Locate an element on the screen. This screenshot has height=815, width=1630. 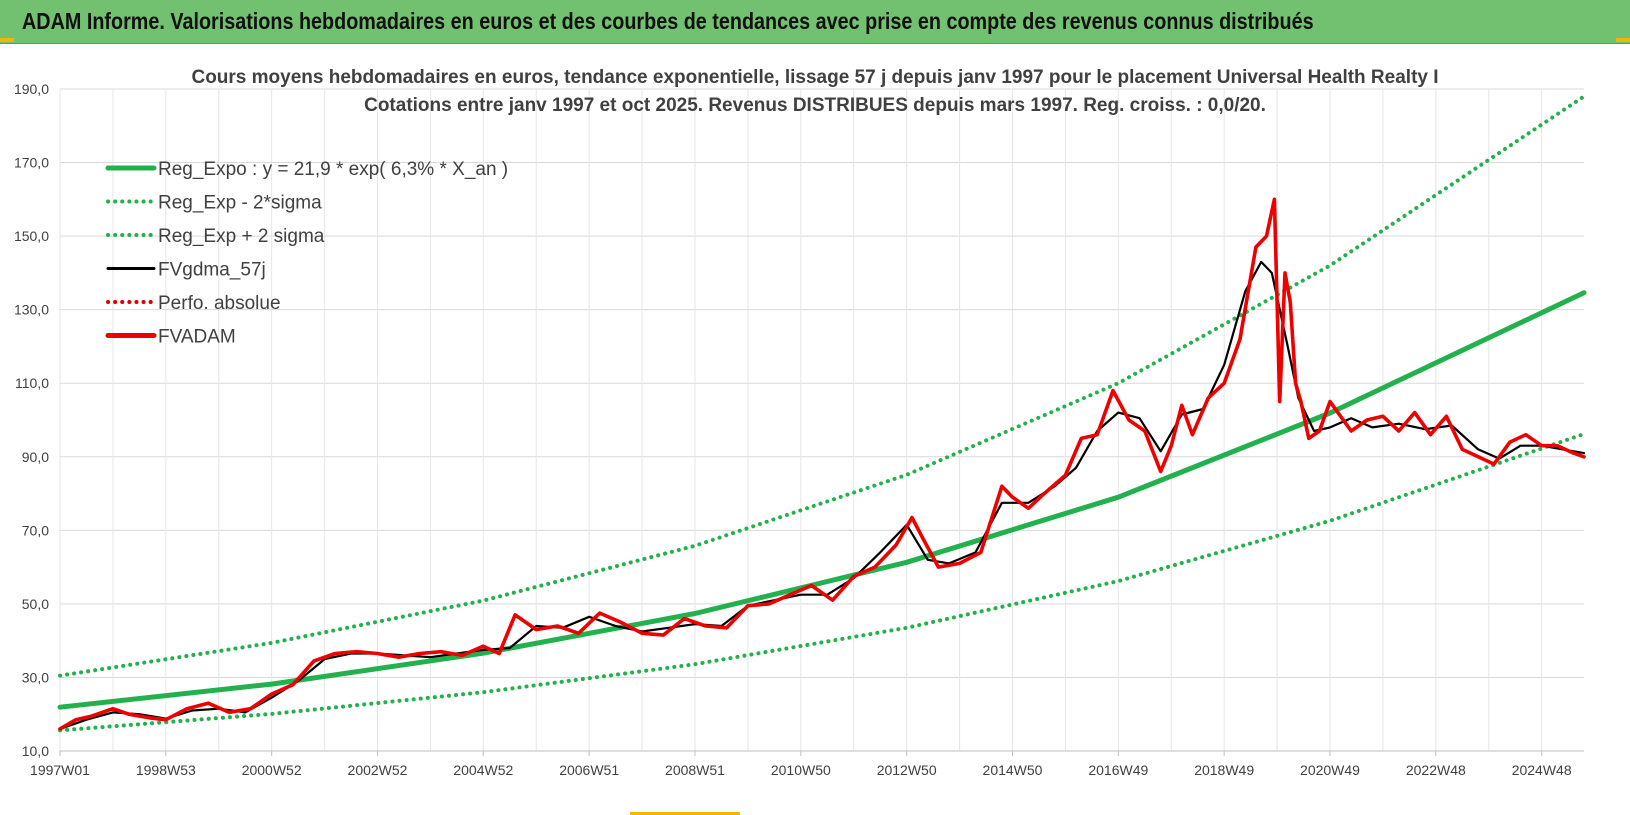
y-tick-label: 150,0 is located at coordinates (31, 236).